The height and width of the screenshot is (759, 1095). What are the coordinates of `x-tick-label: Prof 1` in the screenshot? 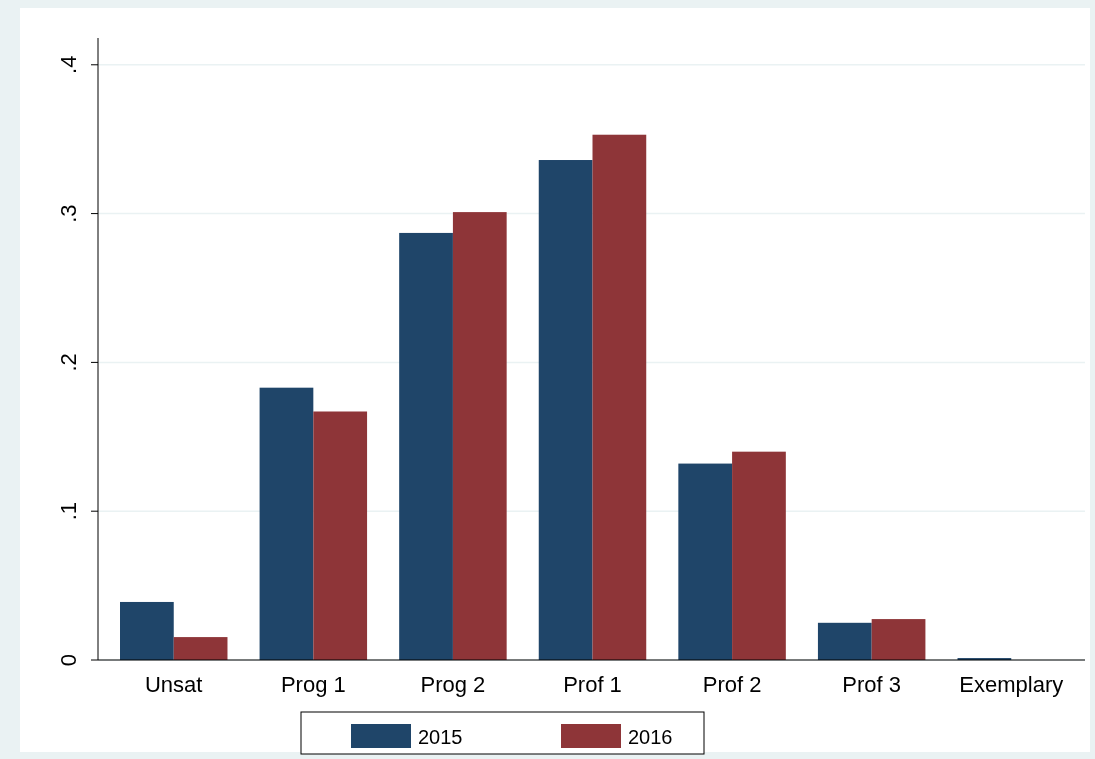 It's located at (592, 684).